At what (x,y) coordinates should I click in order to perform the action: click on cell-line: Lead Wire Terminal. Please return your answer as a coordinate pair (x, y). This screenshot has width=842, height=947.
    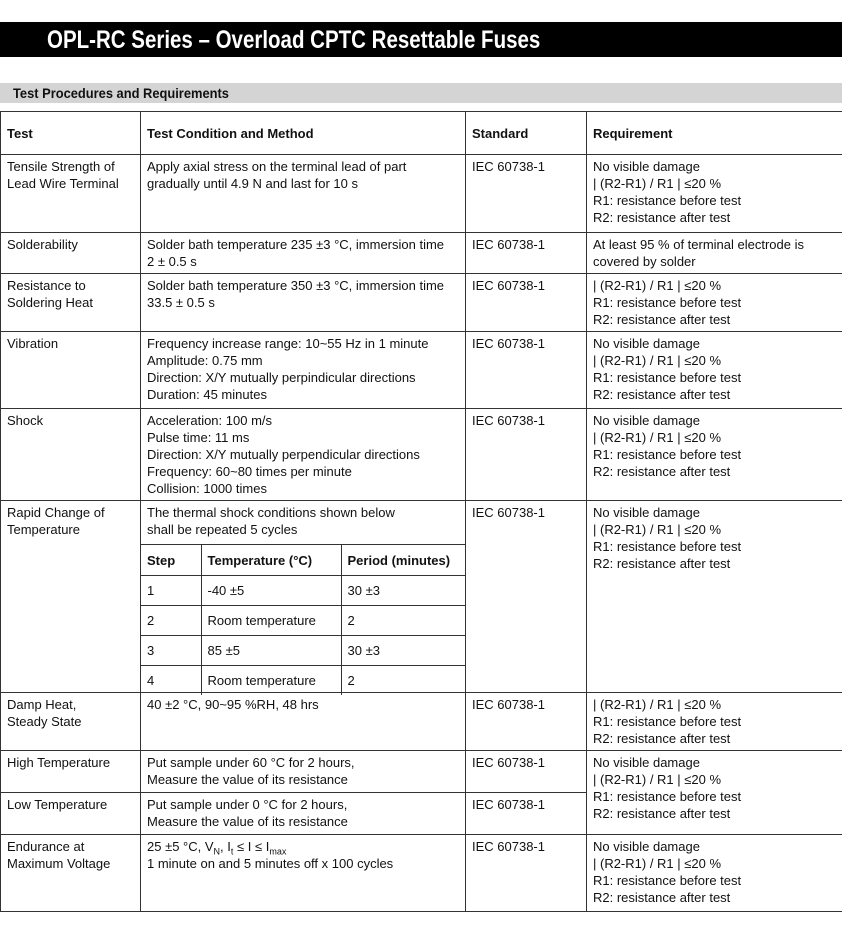
    Looking at the image, I should click on (63, 183).